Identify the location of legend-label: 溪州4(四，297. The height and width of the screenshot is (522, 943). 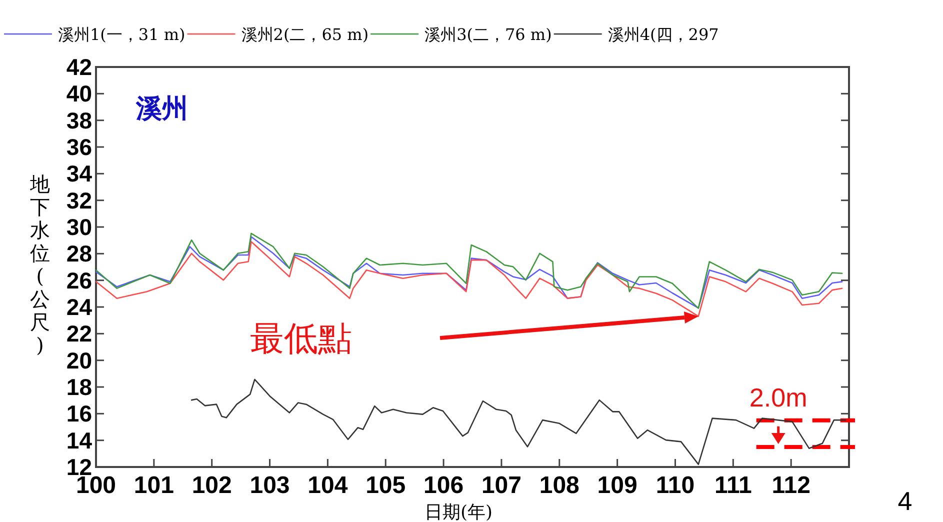
(663, 34).